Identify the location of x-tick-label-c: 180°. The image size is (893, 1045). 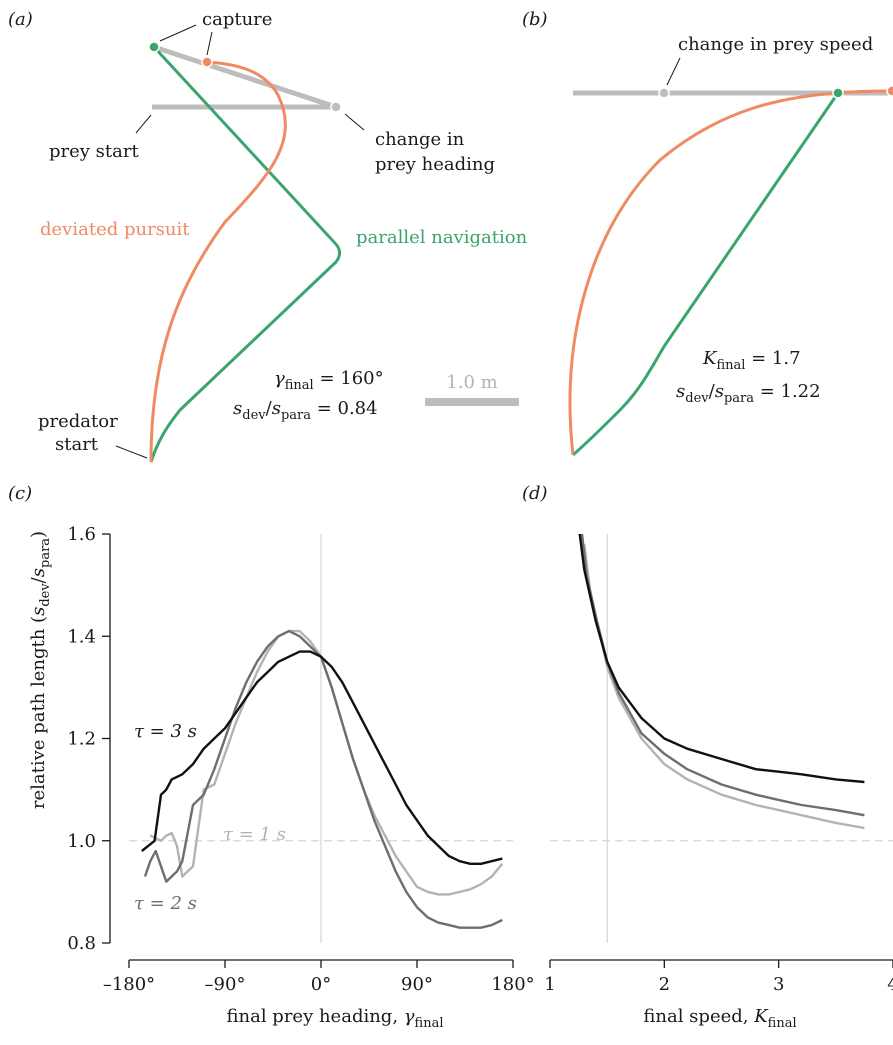
(512, 984).